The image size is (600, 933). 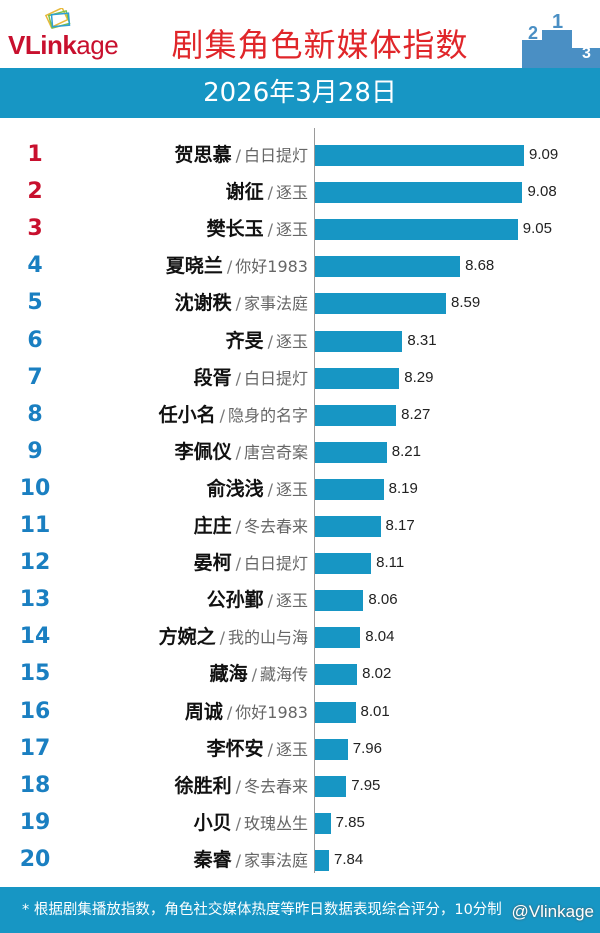 I want to click on character-name: 李怀安, so click(x=235, y=748).